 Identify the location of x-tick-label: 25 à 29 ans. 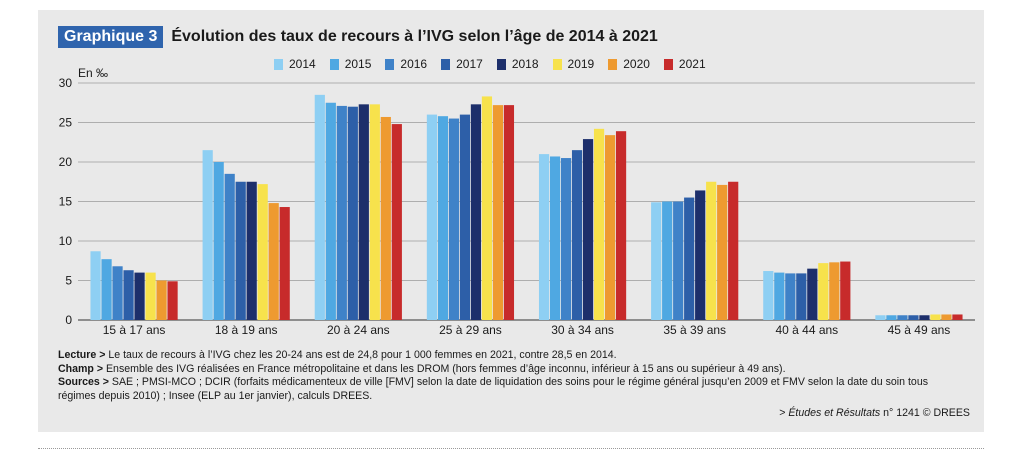
(470, 330).